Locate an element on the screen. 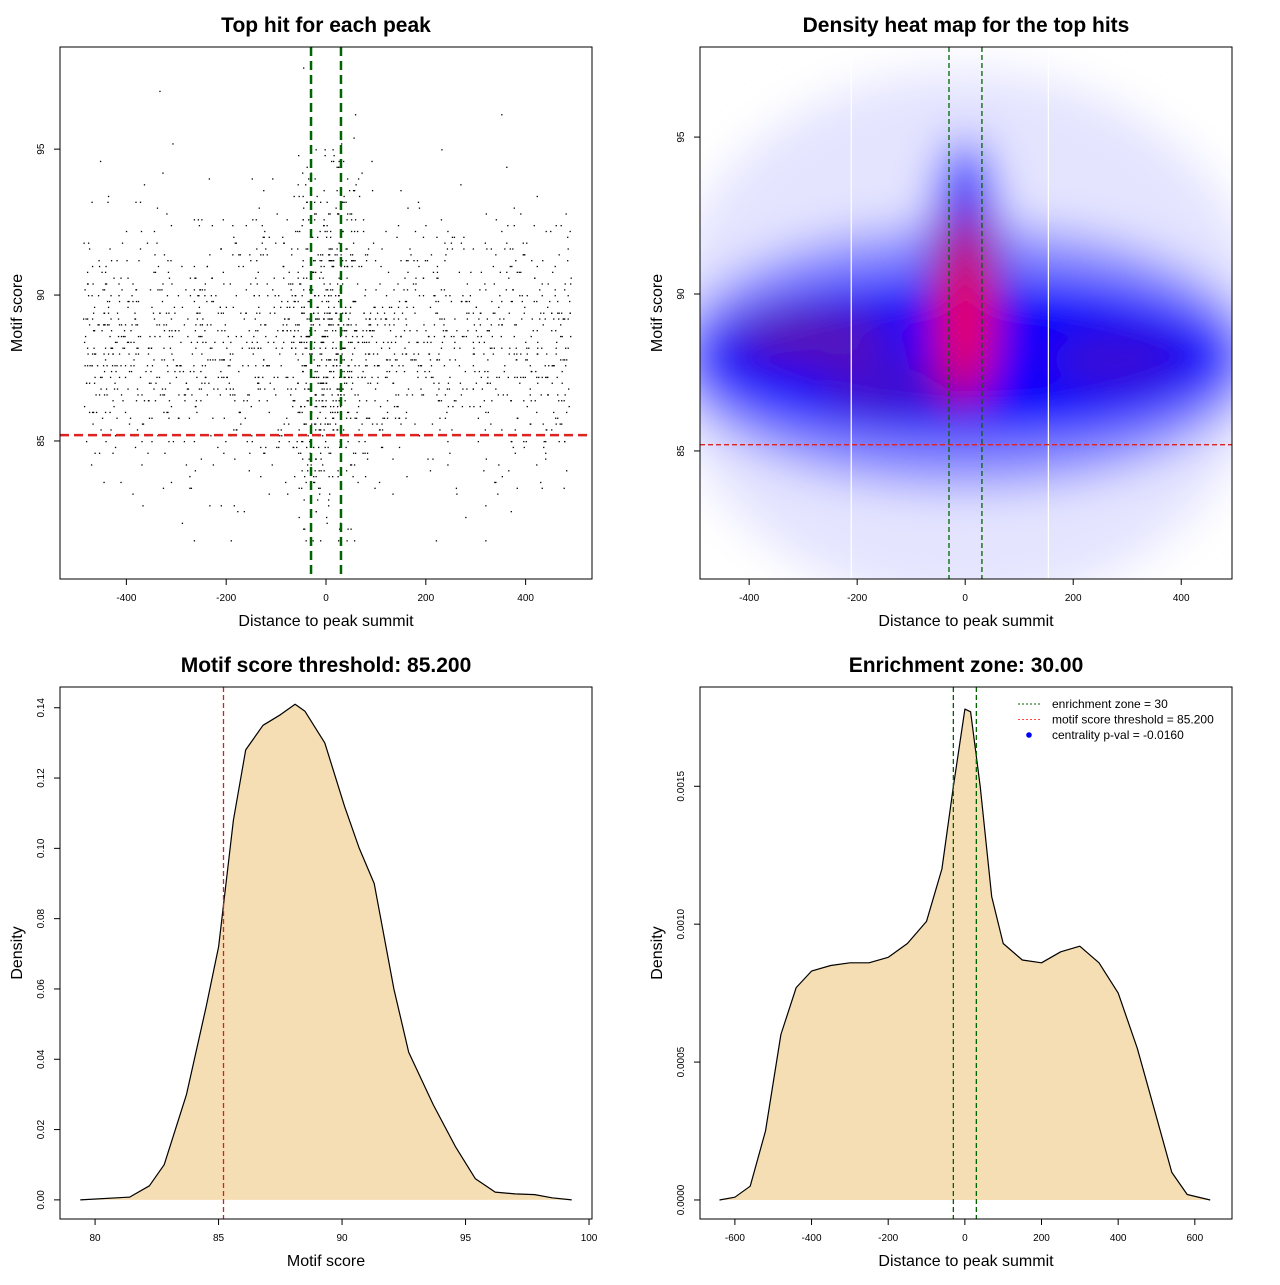  x-tick-label: -400 is located at coordinates (749, 598).